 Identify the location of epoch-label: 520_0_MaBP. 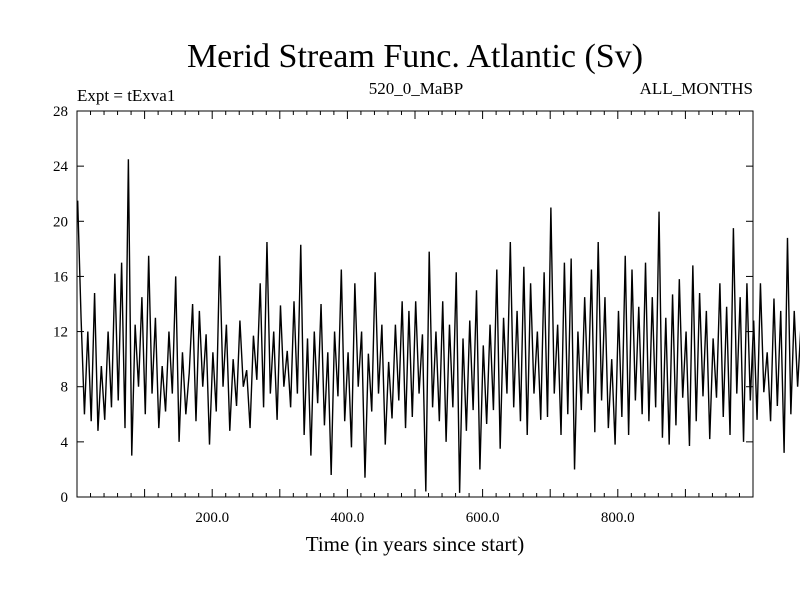
(416, 88).